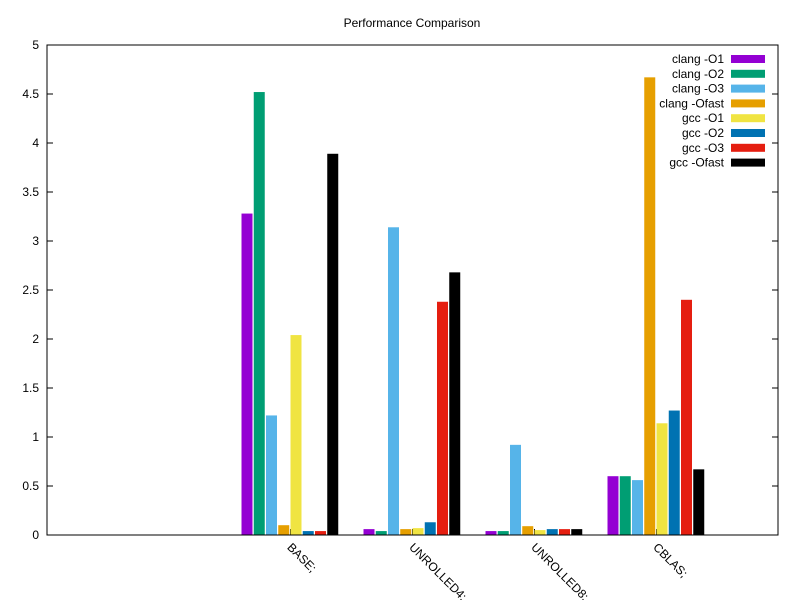  Describe the element at coordinates (30, 192) in the screenshot. I see `y-tick-label: 3.5` at that location.